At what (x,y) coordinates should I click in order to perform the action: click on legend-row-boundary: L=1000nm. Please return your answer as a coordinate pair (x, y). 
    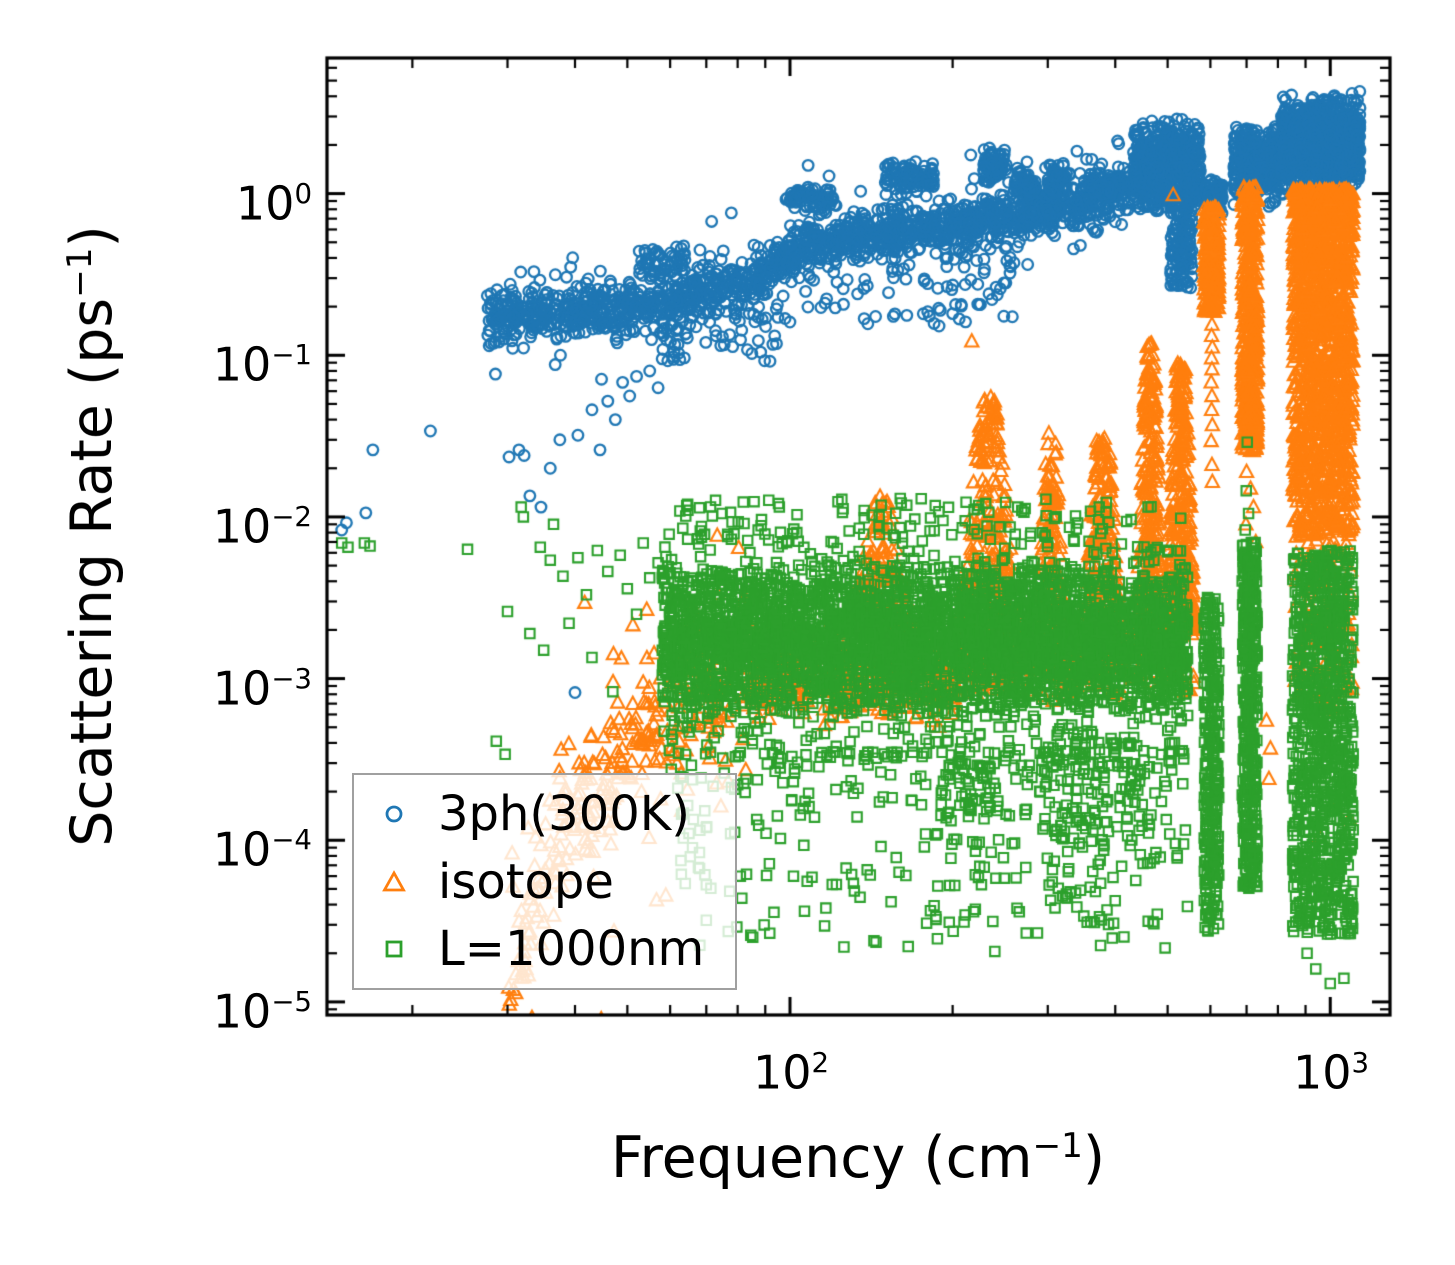
    Looking at the image, I should click on (544, 949).